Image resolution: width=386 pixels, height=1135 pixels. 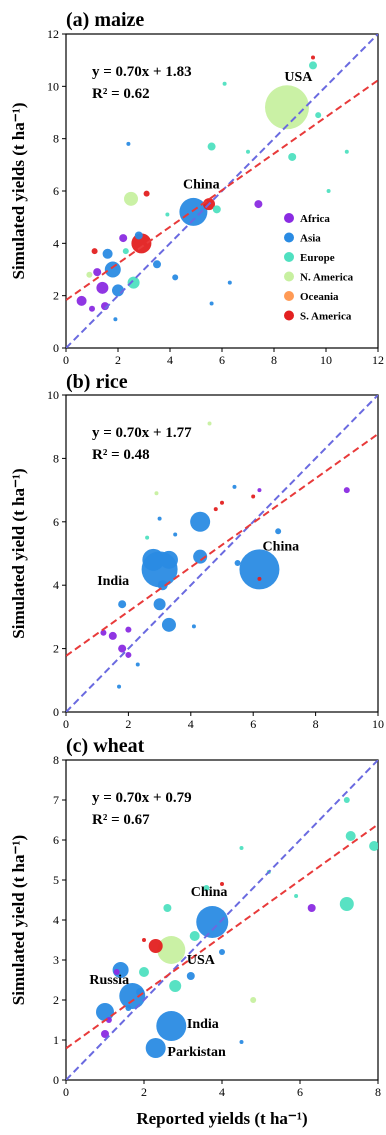 What do you see at coordinates (310, 239) in the screenshot?
I see `legend-label: Asia` at bounding box center [310, 239].